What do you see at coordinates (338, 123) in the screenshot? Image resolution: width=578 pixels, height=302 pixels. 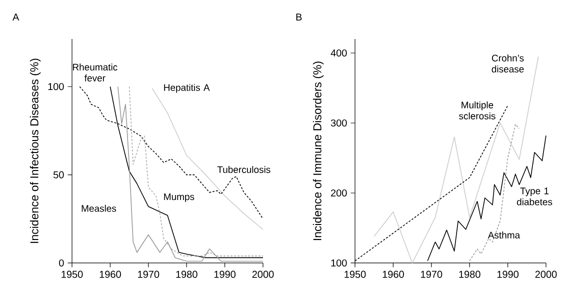 I see `y-tick-label: 300` at bounding box center [338, 123].